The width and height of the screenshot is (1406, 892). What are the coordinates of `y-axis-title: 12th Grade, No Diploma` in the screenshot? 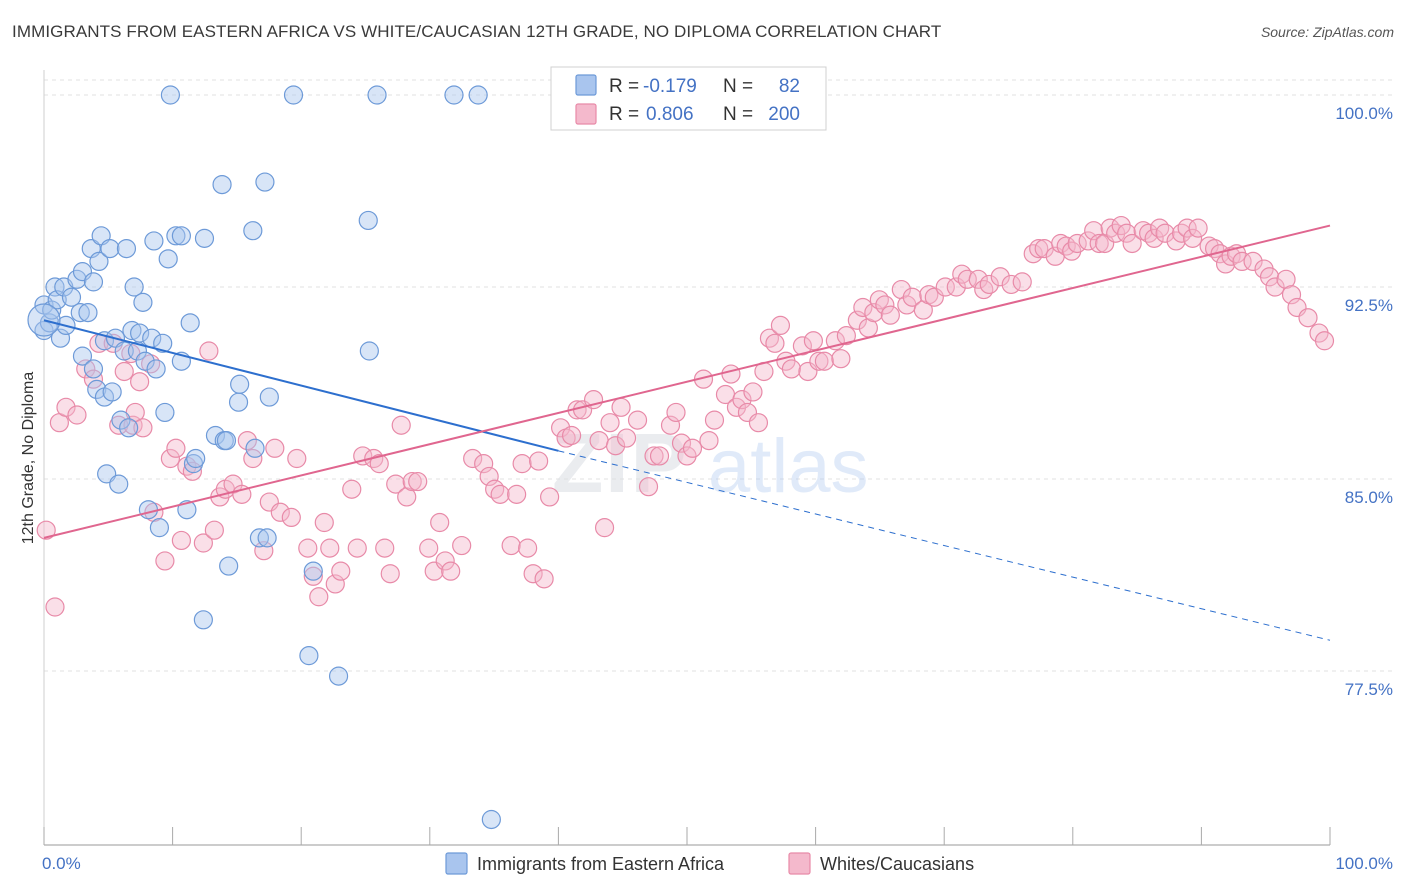 It's located at (28, 458).